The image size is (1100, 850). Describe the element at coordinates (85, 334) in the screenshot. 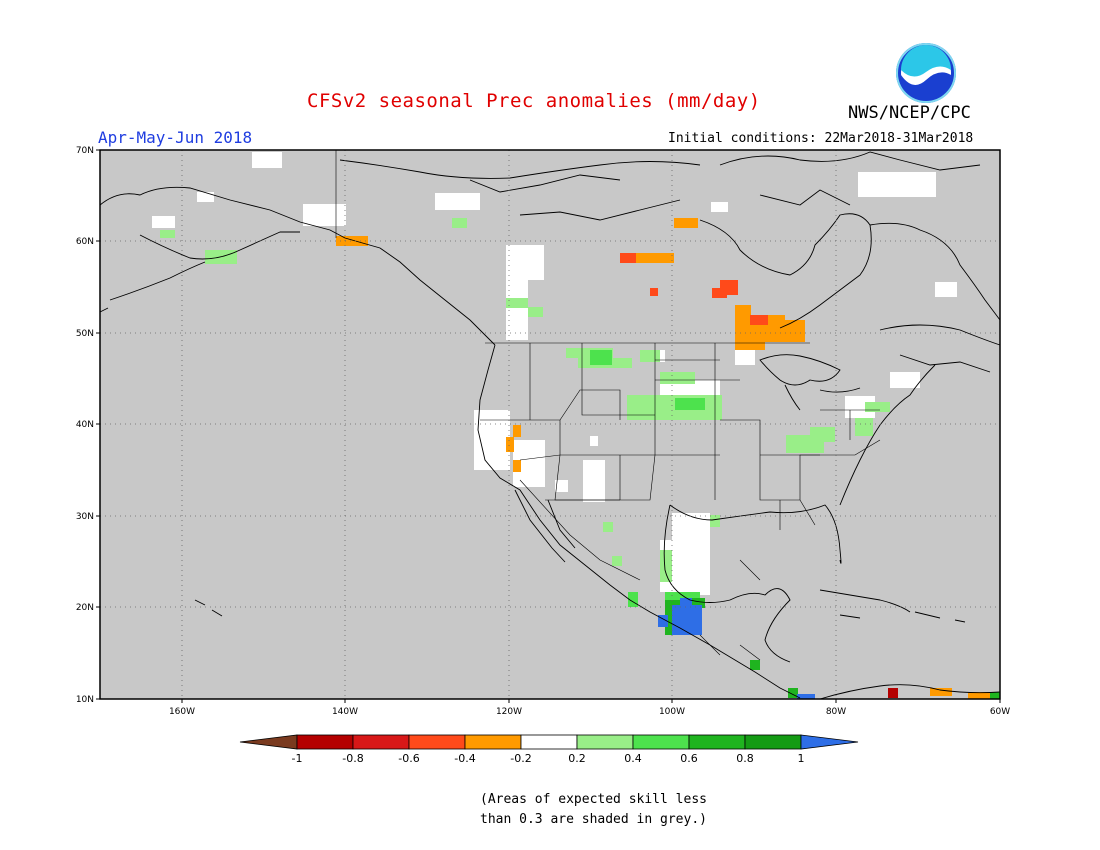

I see `lat-label-50n: 50N` at that location.